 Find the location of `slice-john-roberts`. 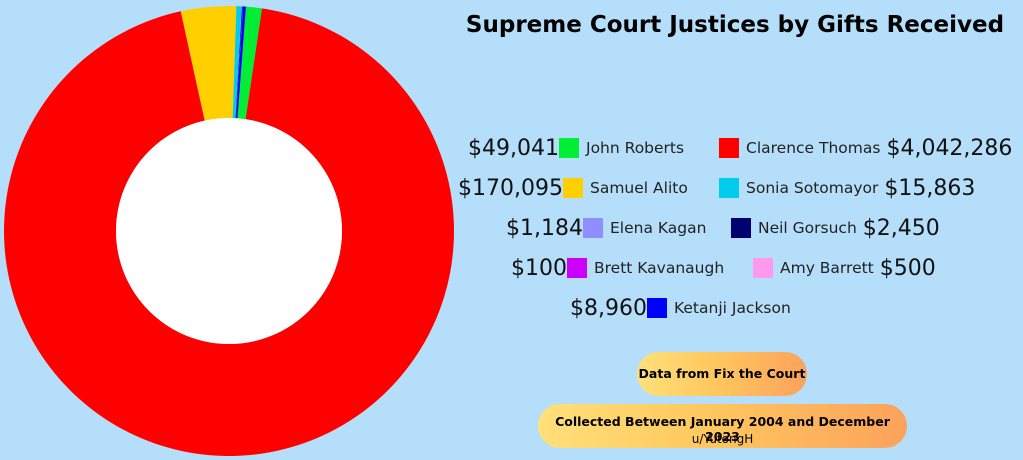

slice-john-roberts is located at coordinates (250, 63).